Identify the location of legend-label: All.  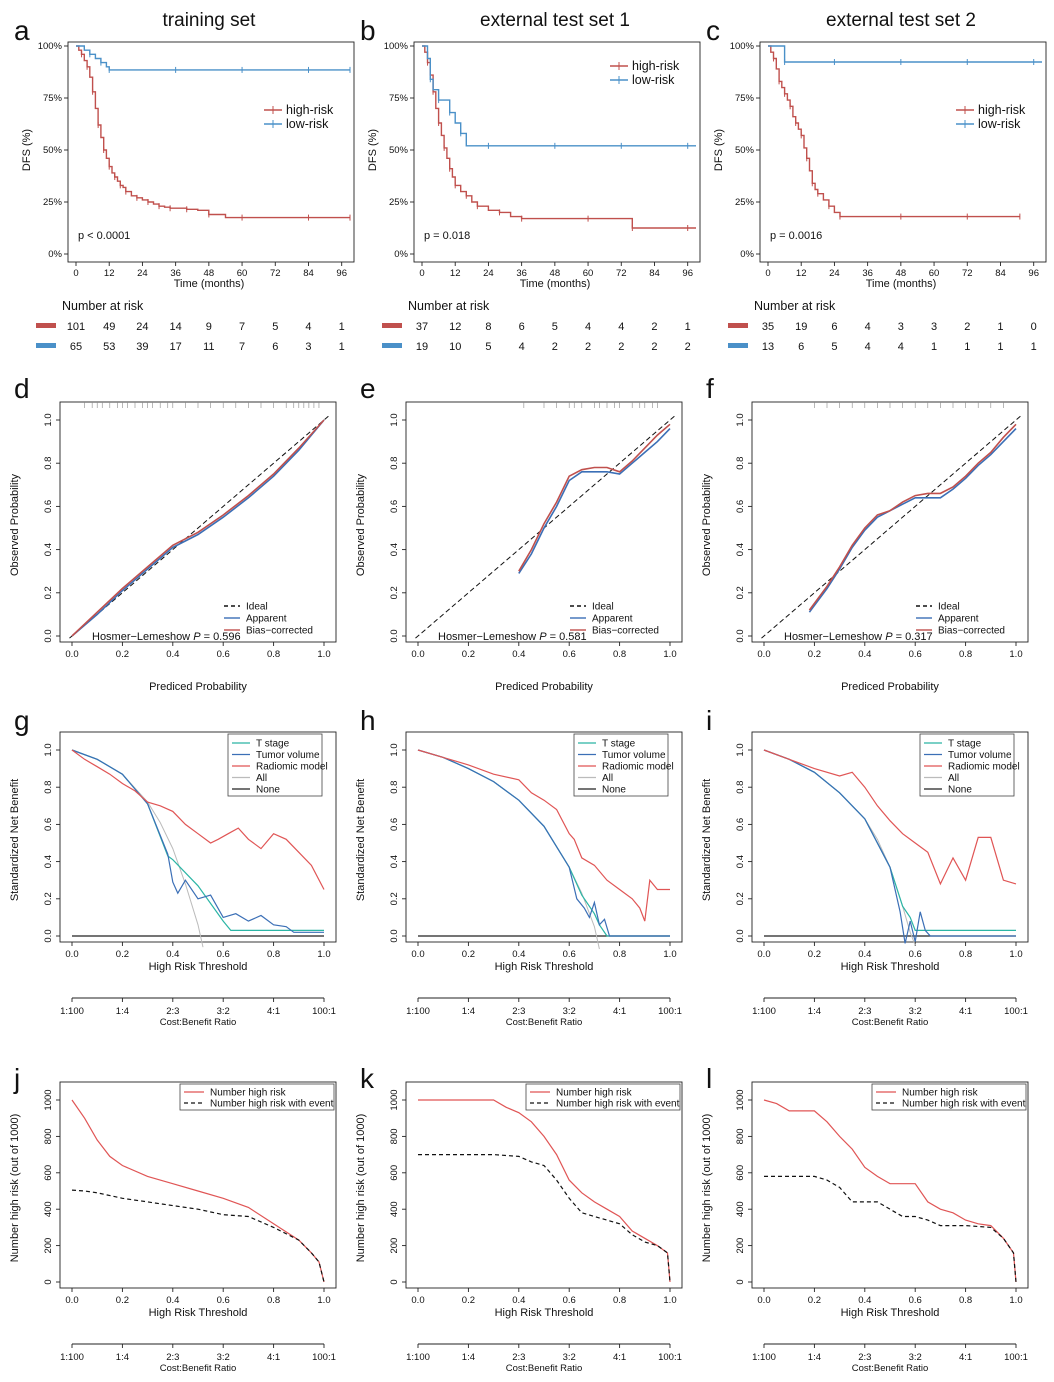
(607, 778).